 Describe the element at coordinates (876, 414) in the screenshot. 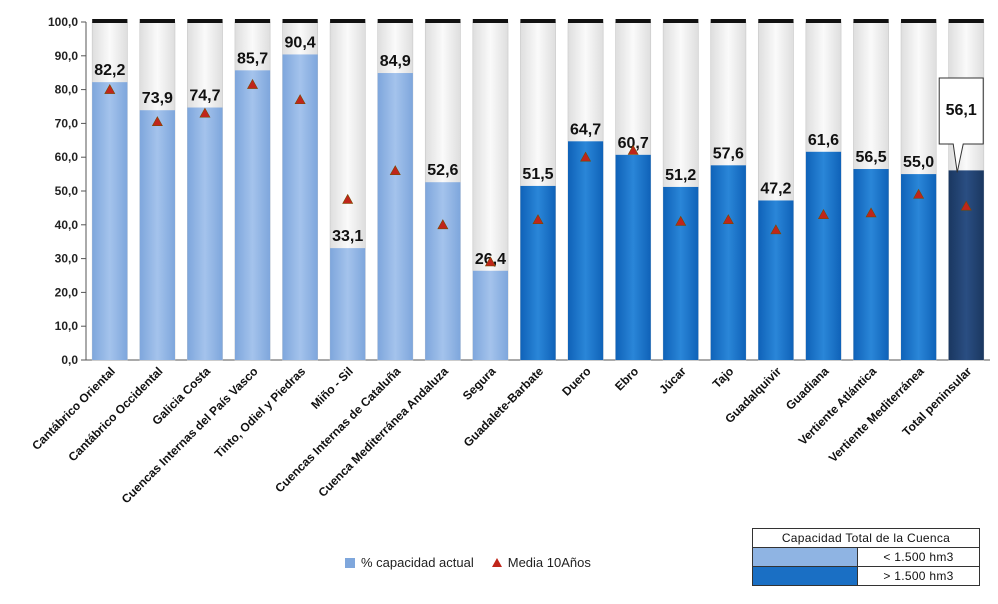

I see `x-category-label: Vertiente Mediterránea` at that location.